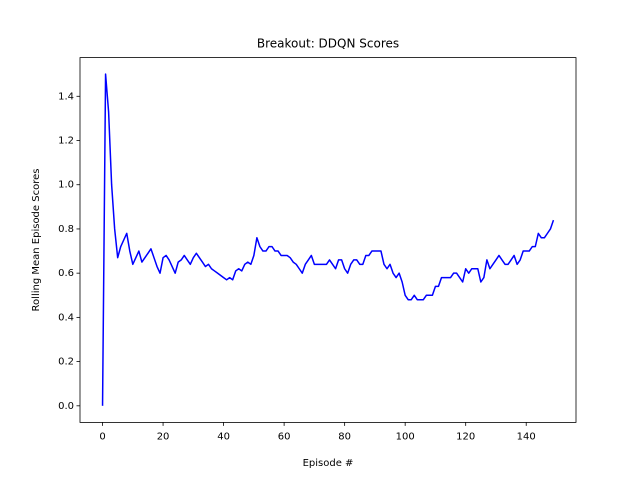 The image size is (640, 480). What do you see at coordinates (36, 240) in the screenshot?
I see `y-axis-label: Rolling Mean Episode Scores` at bounding box center [36, 240].